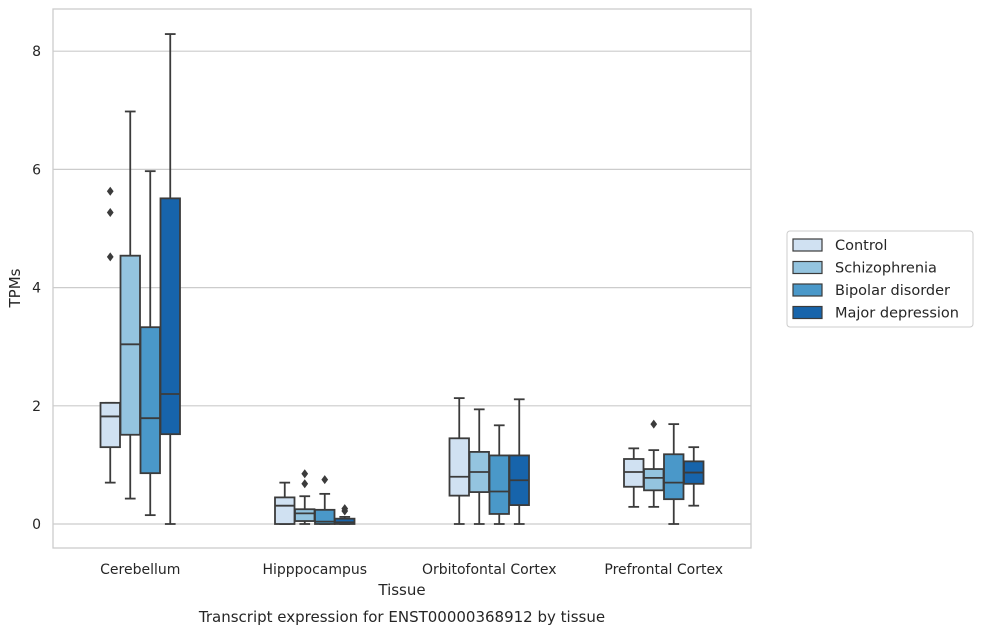 This screenshot has height=634, width=983. What do you see at coordinates (36, 407) in the screenshot?
I see `y-tick-label: 2` at bounding box center [36, 407].